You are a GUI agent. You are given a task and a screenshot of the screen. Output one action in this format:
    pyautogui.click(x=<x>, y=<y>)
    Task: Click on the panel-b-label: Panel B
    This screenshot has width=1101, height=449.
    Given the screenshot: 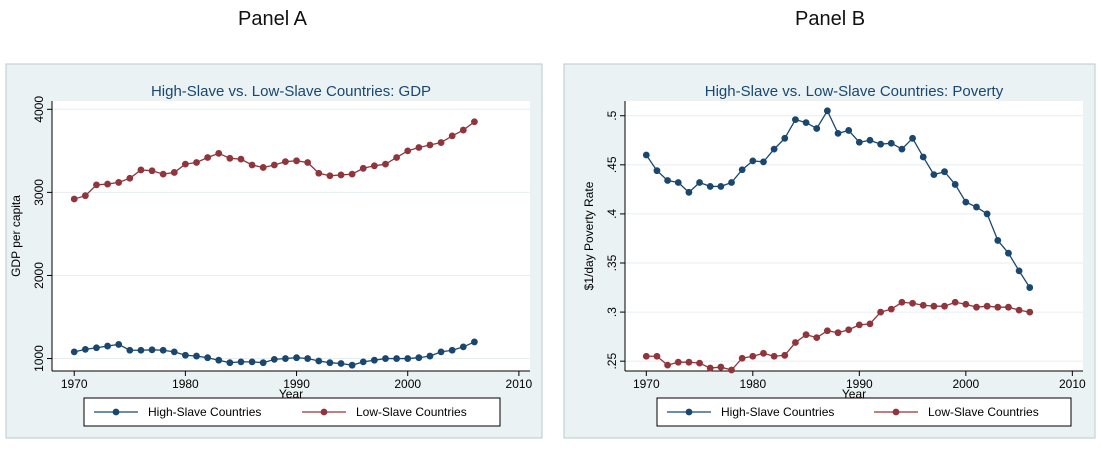 What is the action you would take?
    pyautogui.click(x=830, y=19)
    